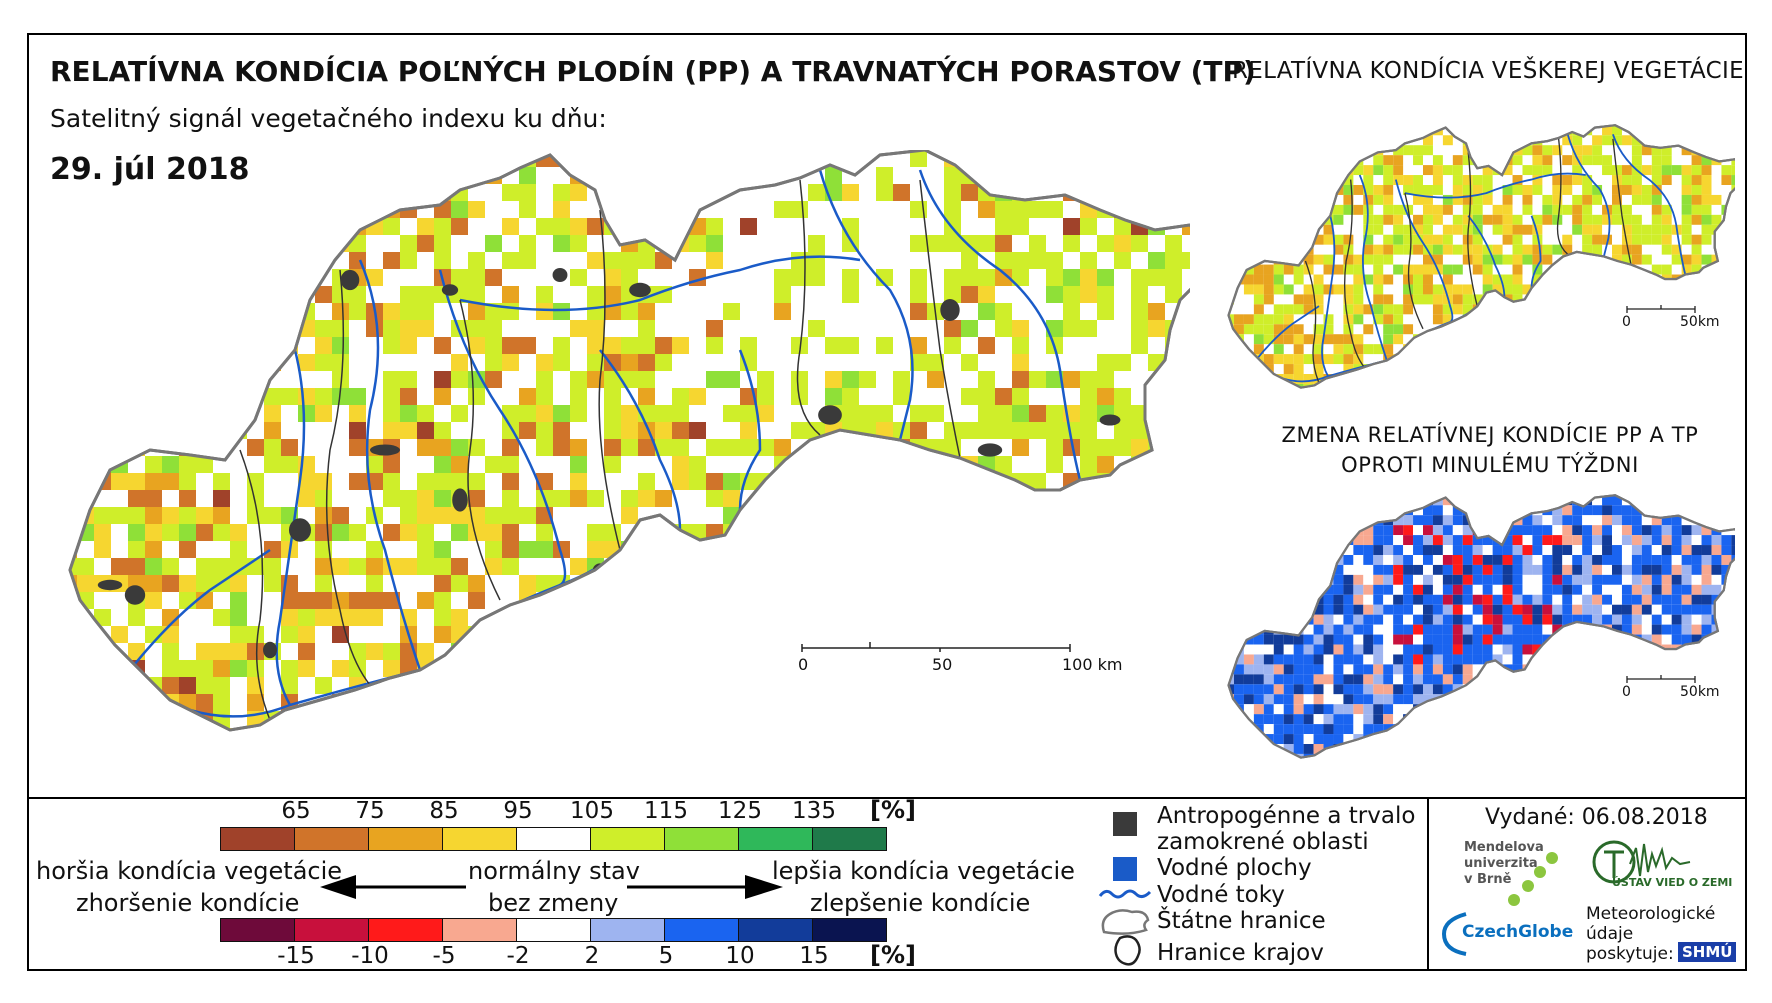  What do you see at coordinates (460, 500) in the screenshot?
I see `urban-area` at bounding box center [460, 500].